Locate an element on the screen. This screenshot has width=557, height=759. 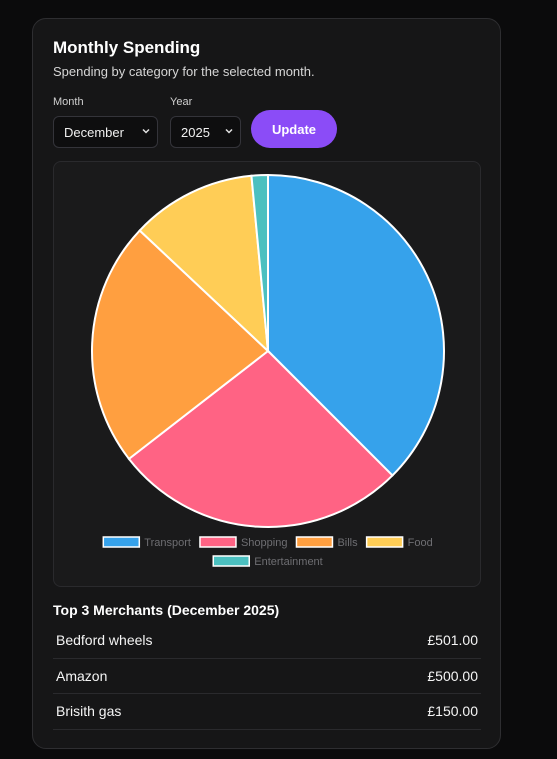
merchant-name: Amazon is located at coordinates (82, 675).